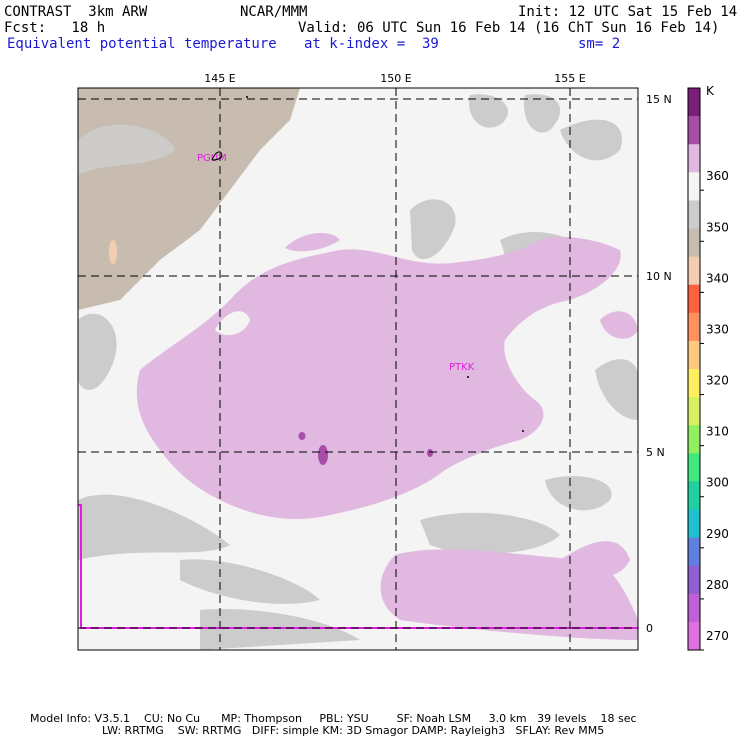 This screenshot has width=740, height=740. I want to click on lon-label: 155 E, so click(569, 78).